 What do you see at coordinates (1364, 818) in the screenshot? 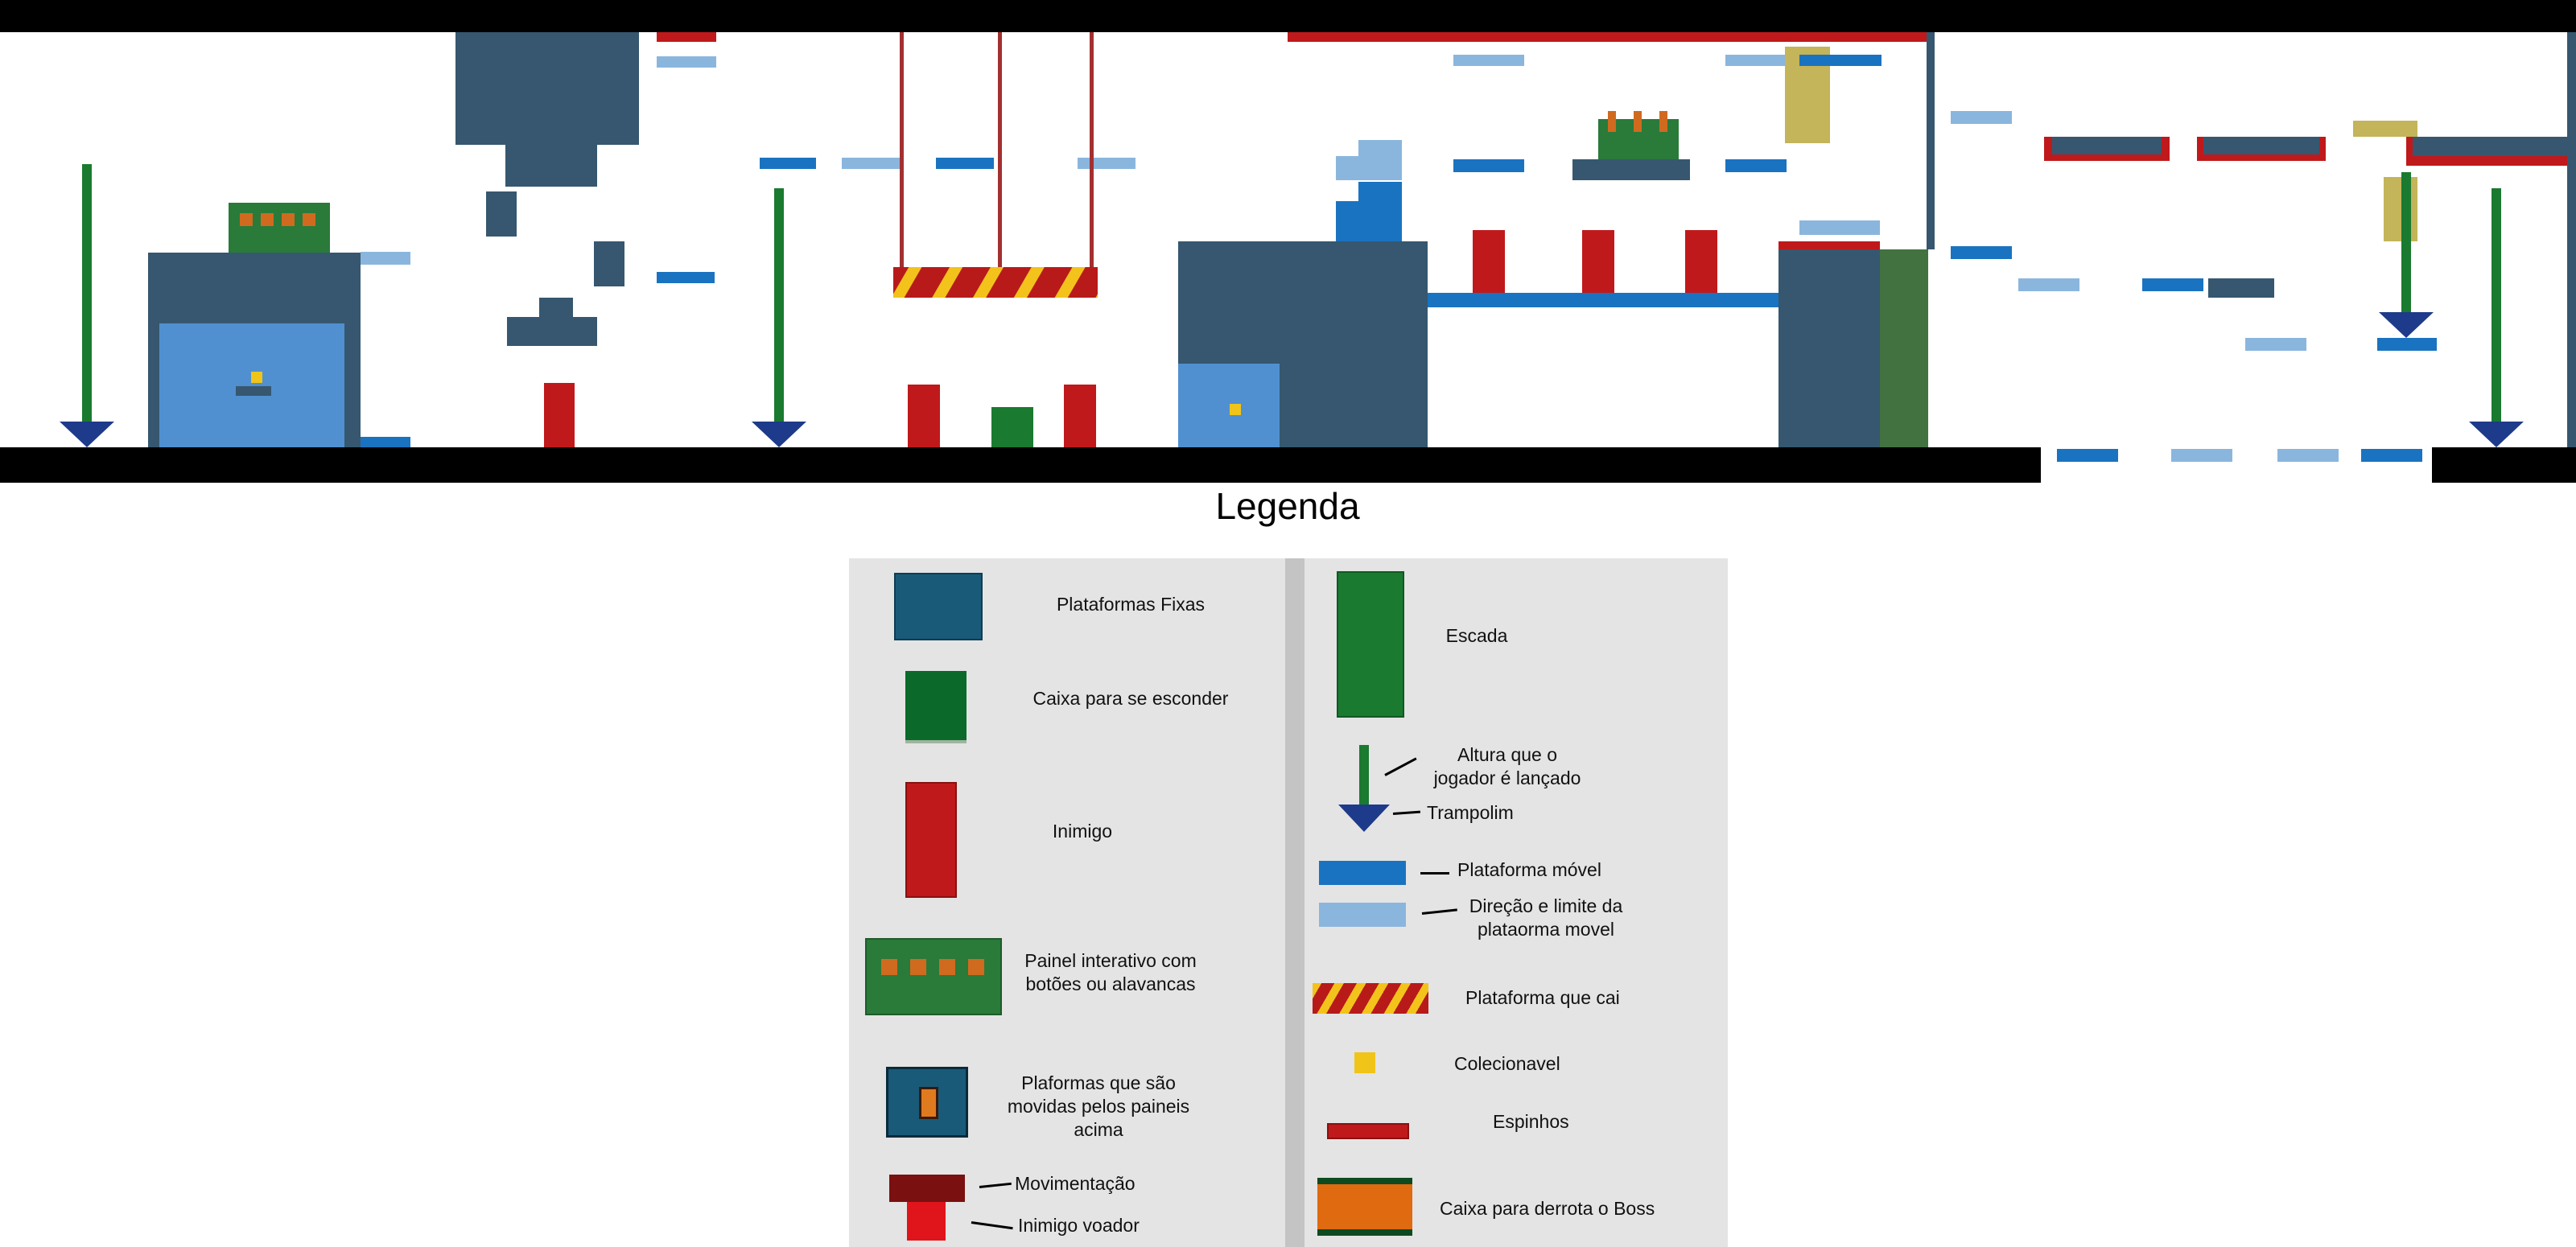
I see `trampoline-icon` at bounding box center [1364, 818].